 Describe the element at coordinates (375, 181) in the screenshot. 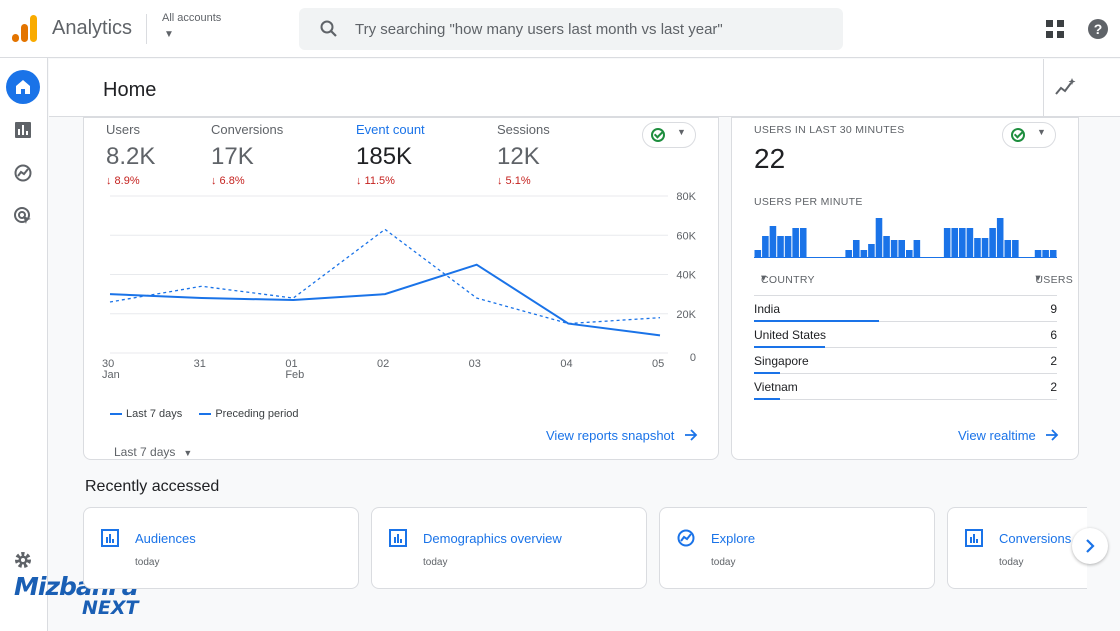

I see `metric-change: ↓ 11.5%` at that location.